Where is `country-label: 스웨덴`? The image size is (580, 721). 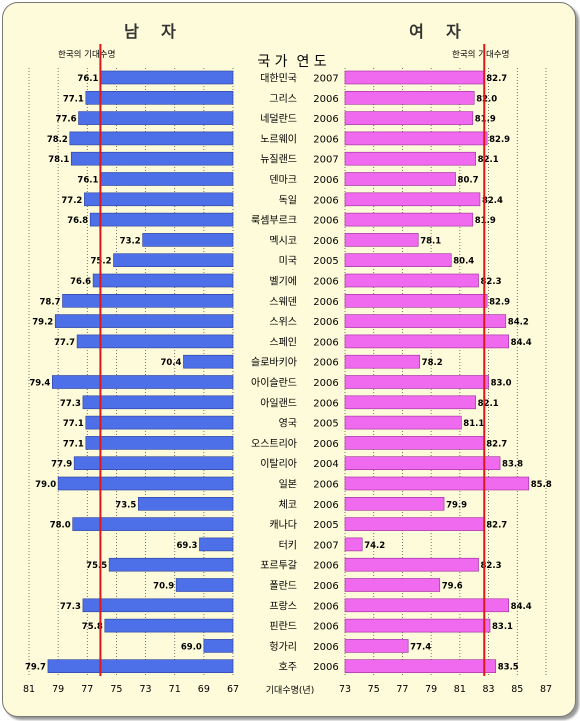
country-label: 스웨덴 is located at coordinates (283, 302).